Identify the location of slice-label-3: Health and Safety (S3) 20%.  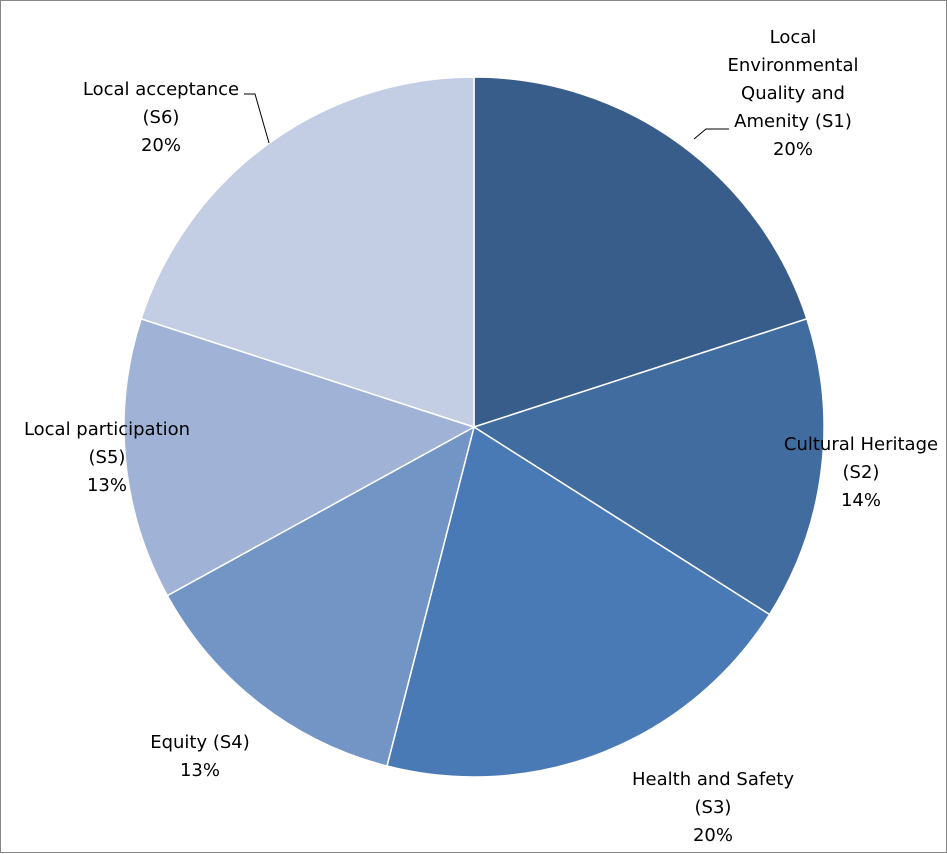
(713, 807).